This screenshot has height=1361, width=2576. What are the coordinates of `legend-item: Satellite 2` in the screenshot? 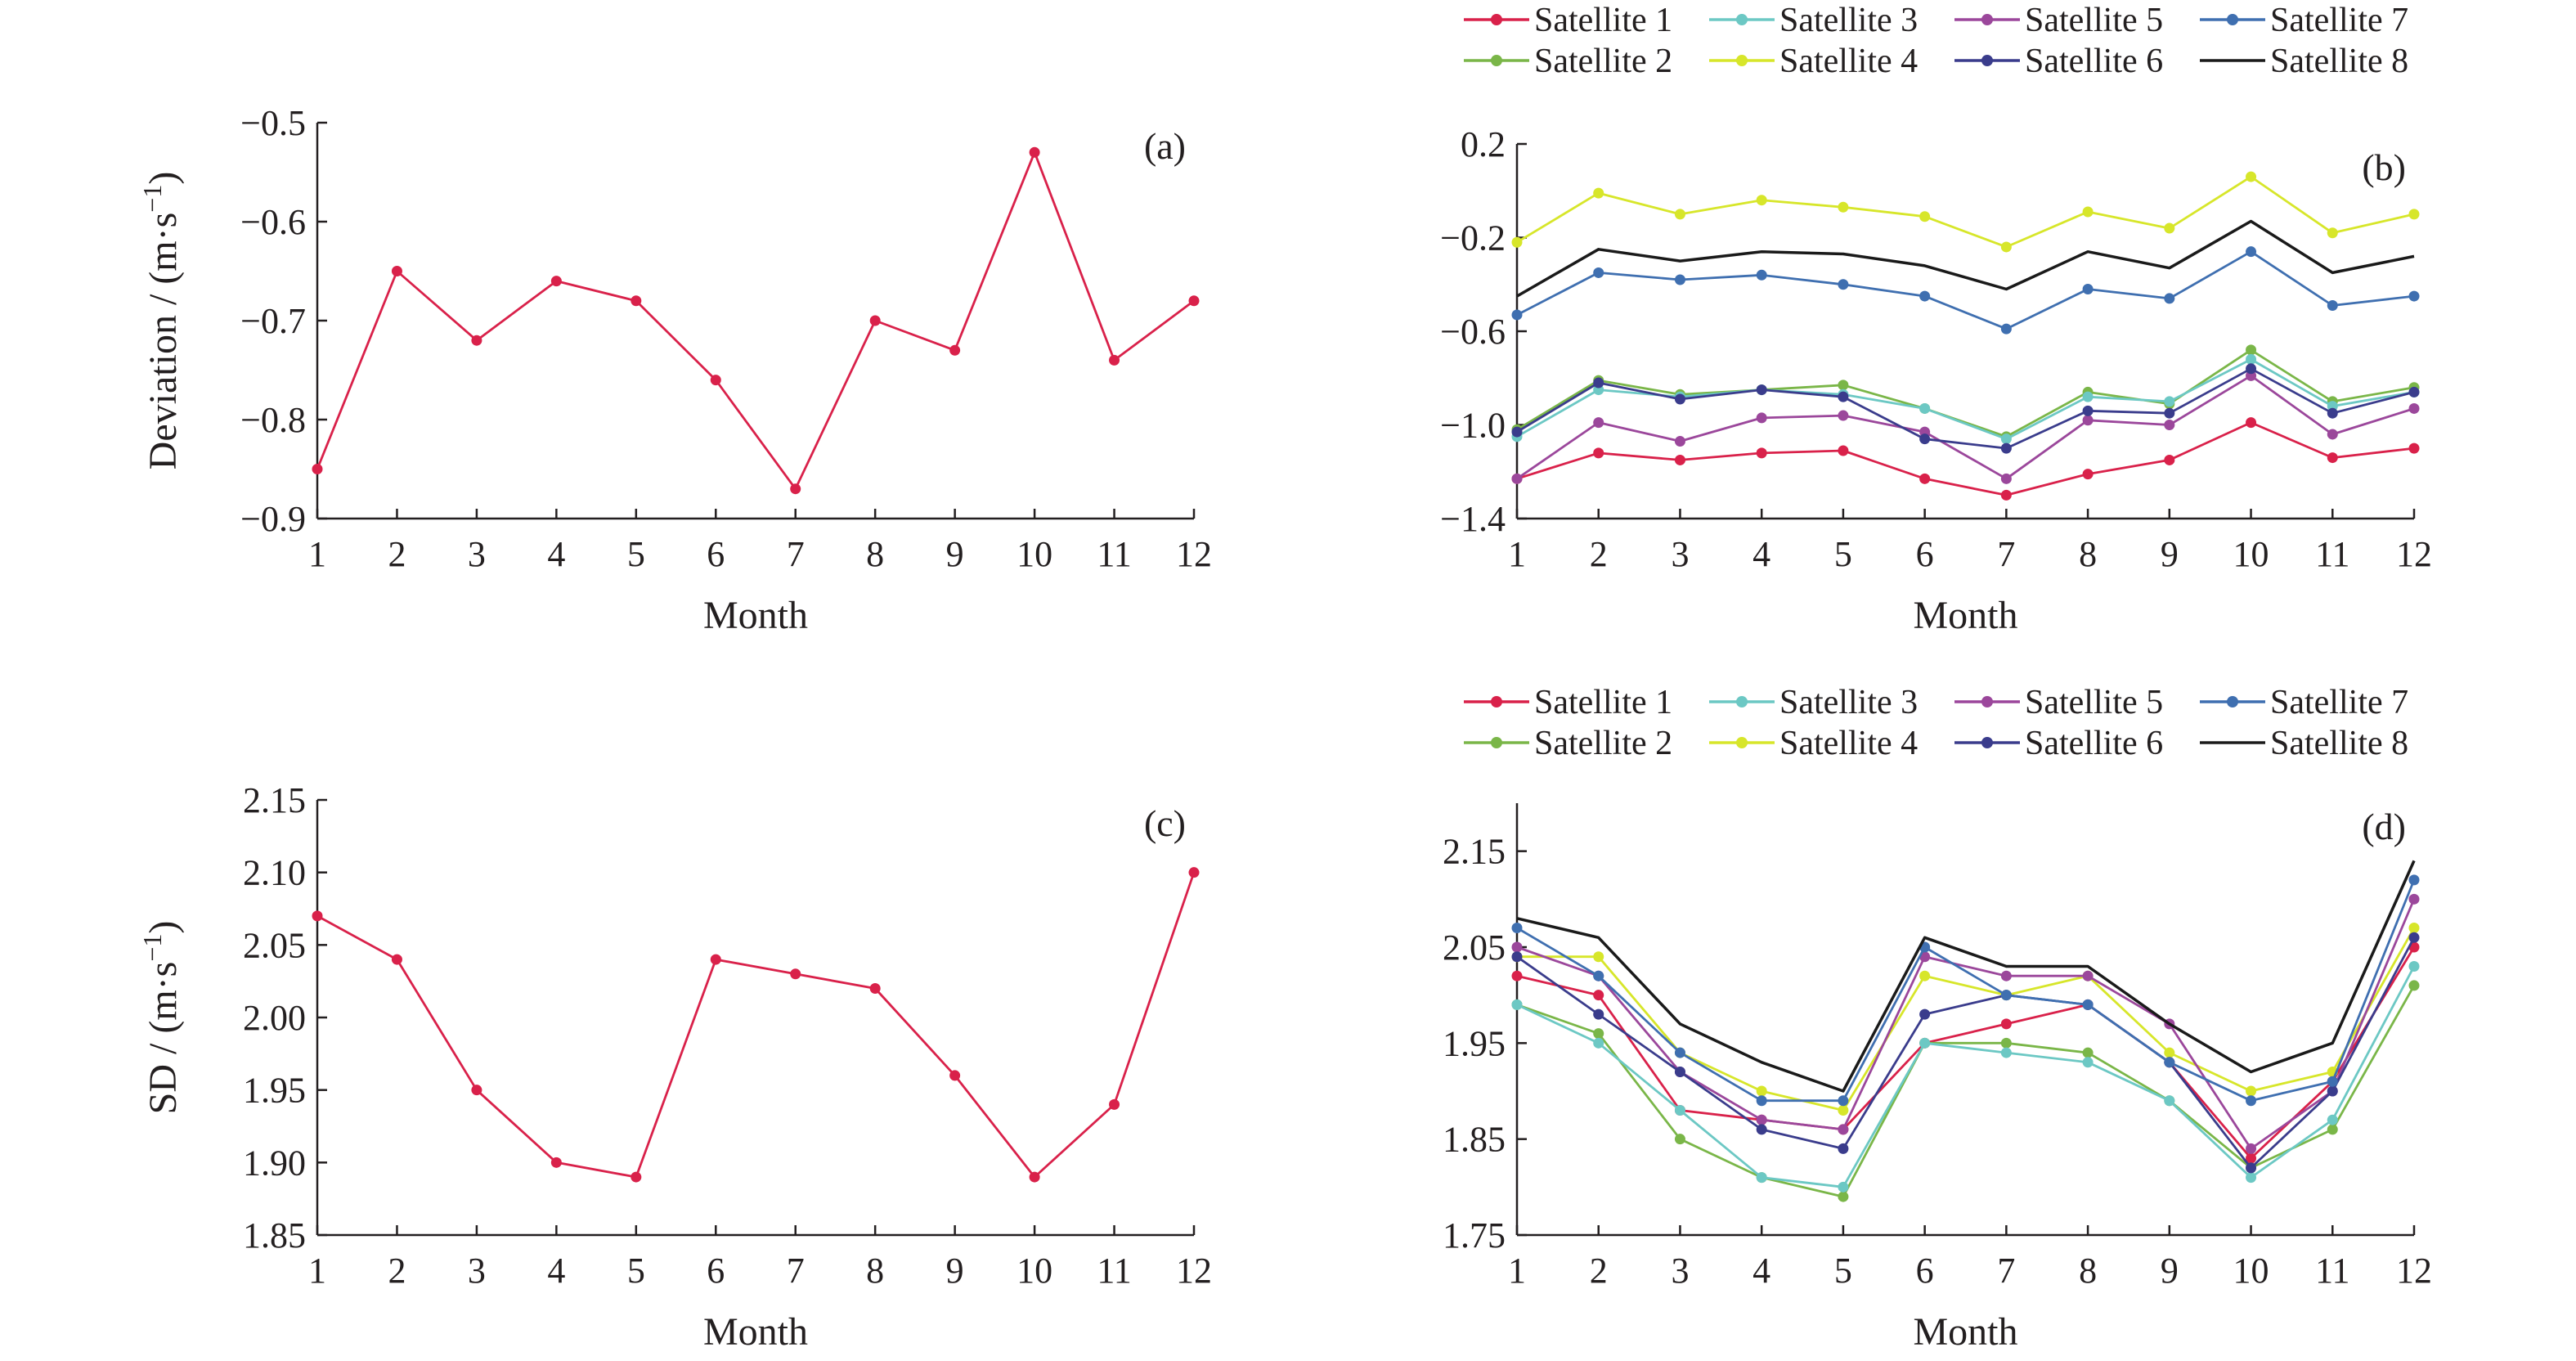 It's located at (1568, 743).